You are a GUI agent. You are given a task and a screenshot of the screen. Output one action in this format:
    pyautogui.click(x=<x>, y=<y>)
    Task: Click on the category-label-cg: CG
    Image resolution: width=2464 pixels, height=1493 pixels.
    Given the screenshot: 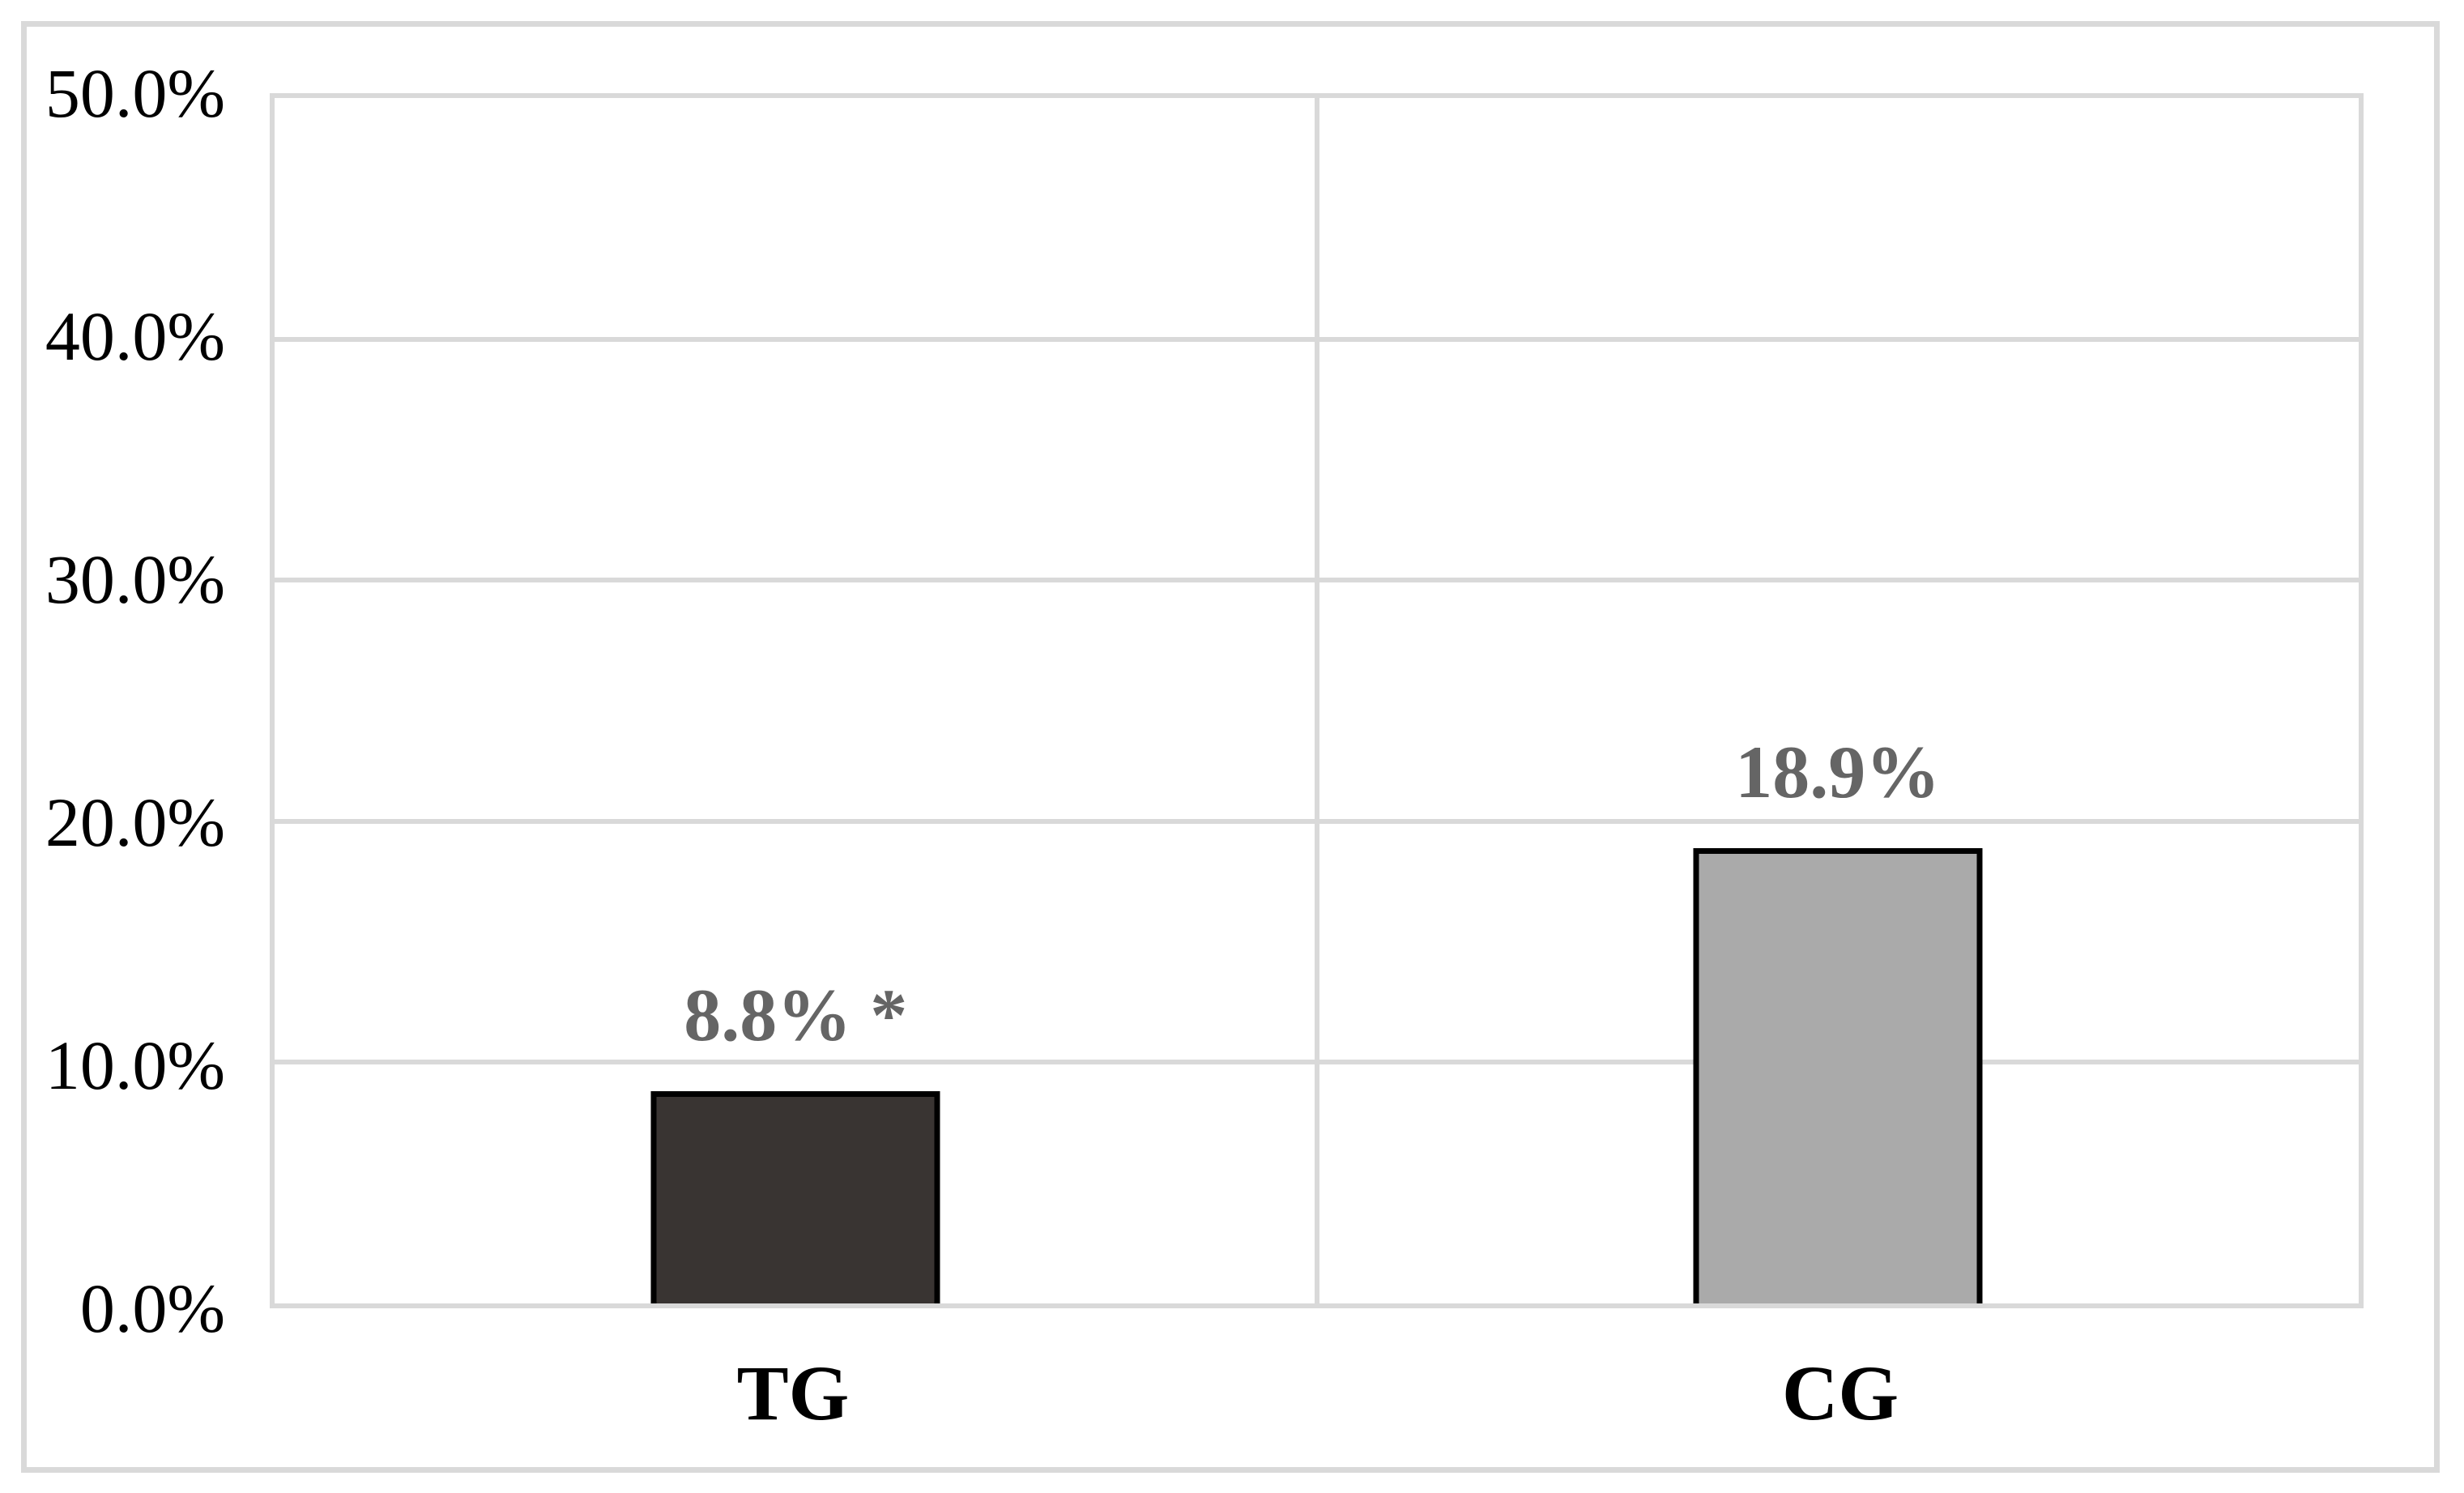 What is the action you would take?
    pyautogui.click(x=1840, y=1393)
    